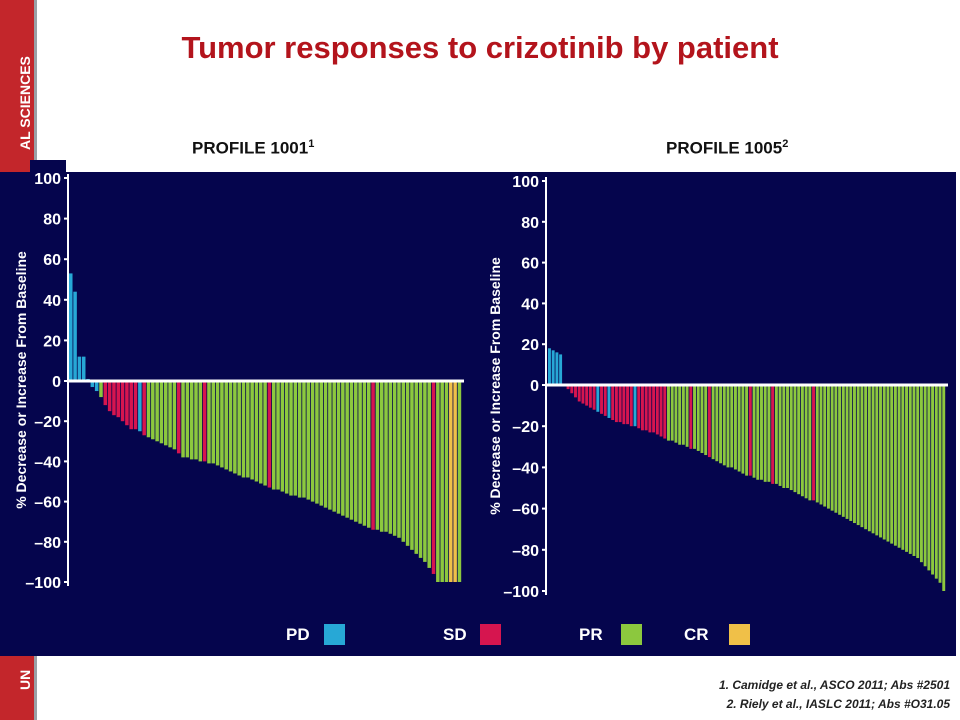  Describe the element at coordinates (696, 634) in the screenshot. I see `legend-label-cr: CR` at that location.